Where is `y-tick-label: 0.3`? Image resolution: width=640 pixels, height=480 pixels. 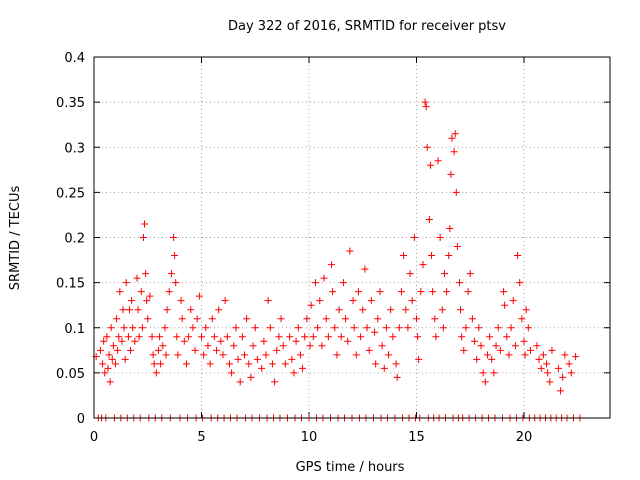 y-tick-label: 0.3 is located at coordinates (74, 148).